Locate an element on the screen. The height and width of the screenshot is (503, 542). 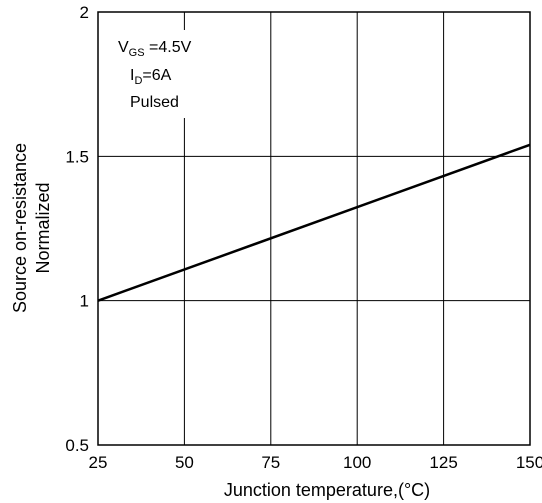
x-tick-label: 125 is located at coordinates (443, 462).